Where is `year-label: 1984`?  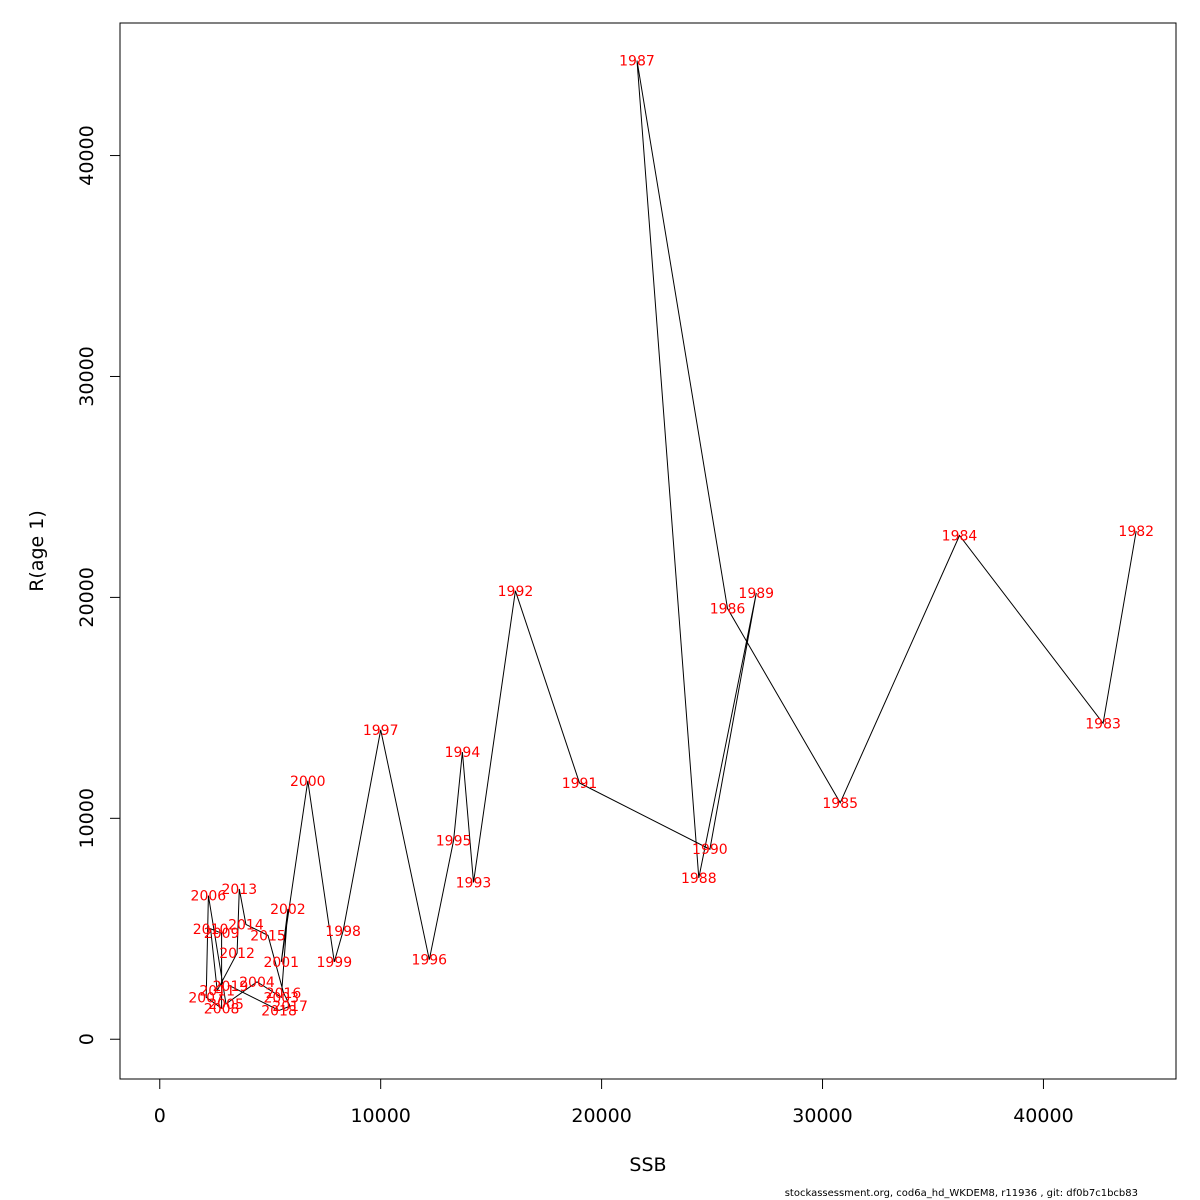
year-label: 1984 is located at coordinates (960, 537).